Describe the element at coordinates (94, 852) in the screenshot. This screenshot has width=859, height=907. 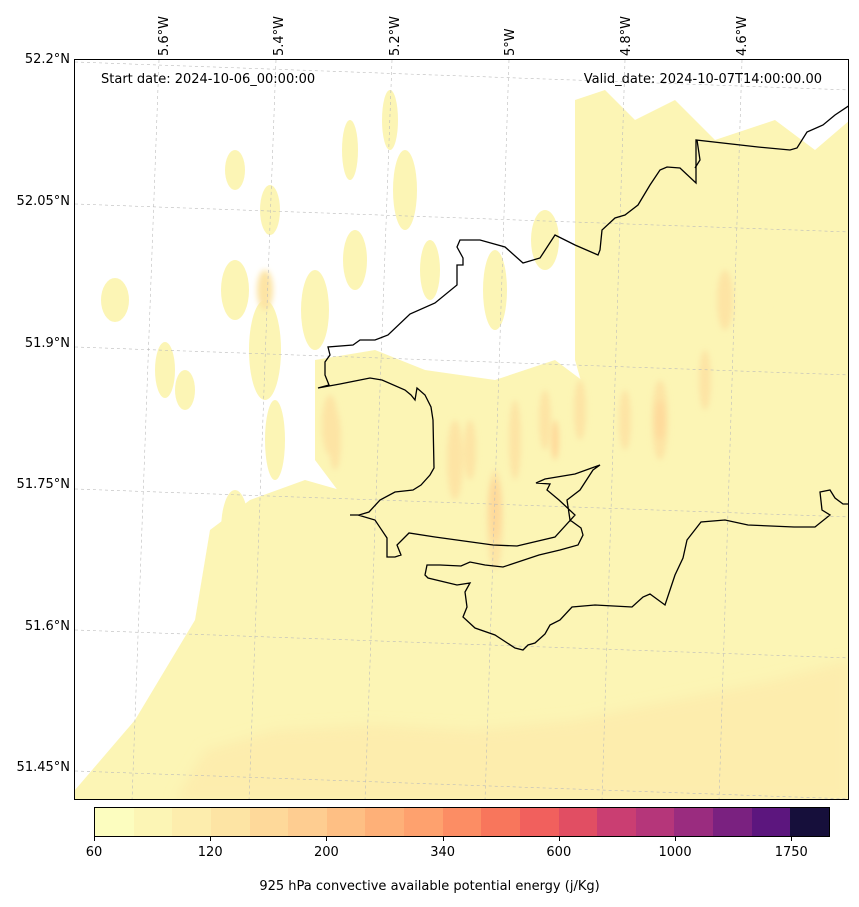
I see `colorbar-tick-label: 60` at that location.